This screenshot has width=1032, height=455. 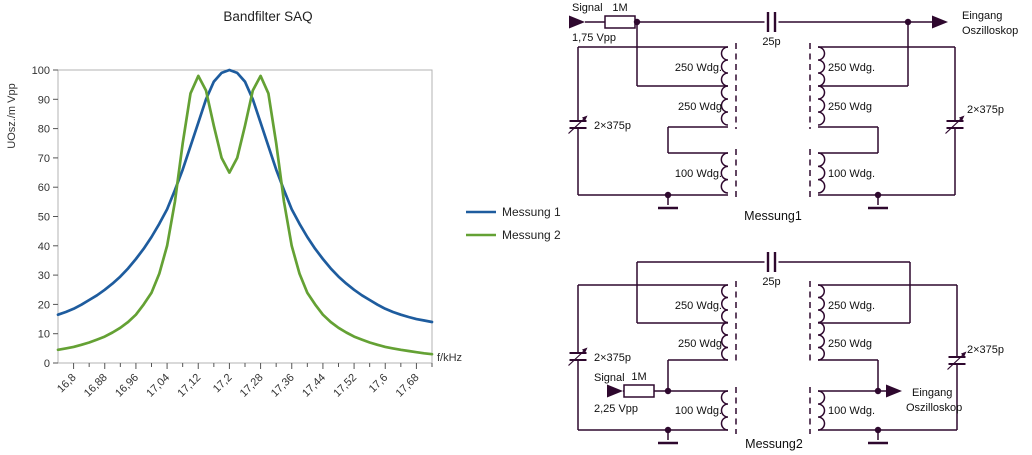 What do you see at coordinates (619, 8) in the screenshot?
I see `m1-resistor-label: 1M` at bounding box center [619, 8].